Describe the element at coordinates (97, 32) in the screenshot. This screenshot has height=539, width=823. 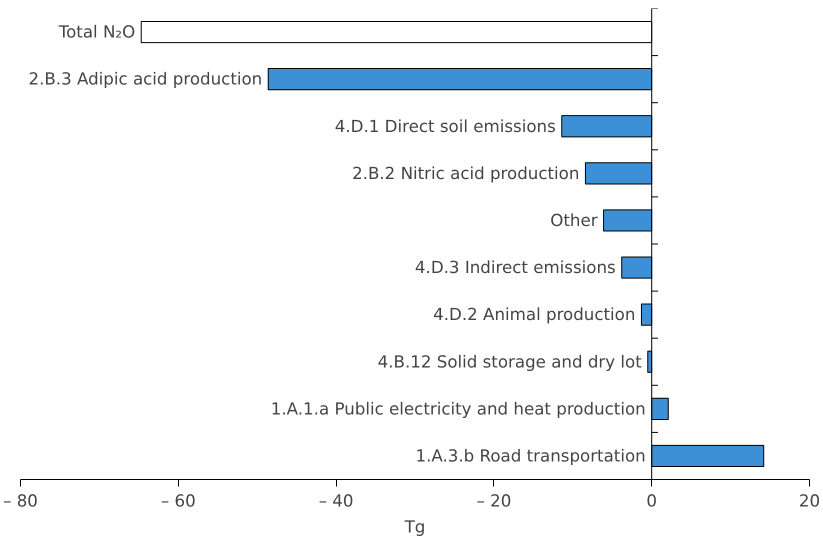
I see `y-tick-label: Total N₂O` at that location.